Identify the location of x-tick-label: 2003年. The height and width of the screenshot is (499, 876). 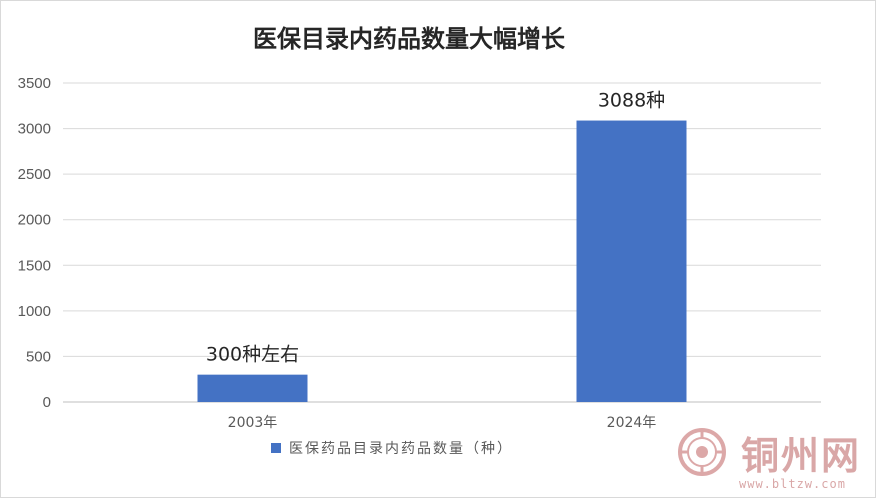
(253, 423).